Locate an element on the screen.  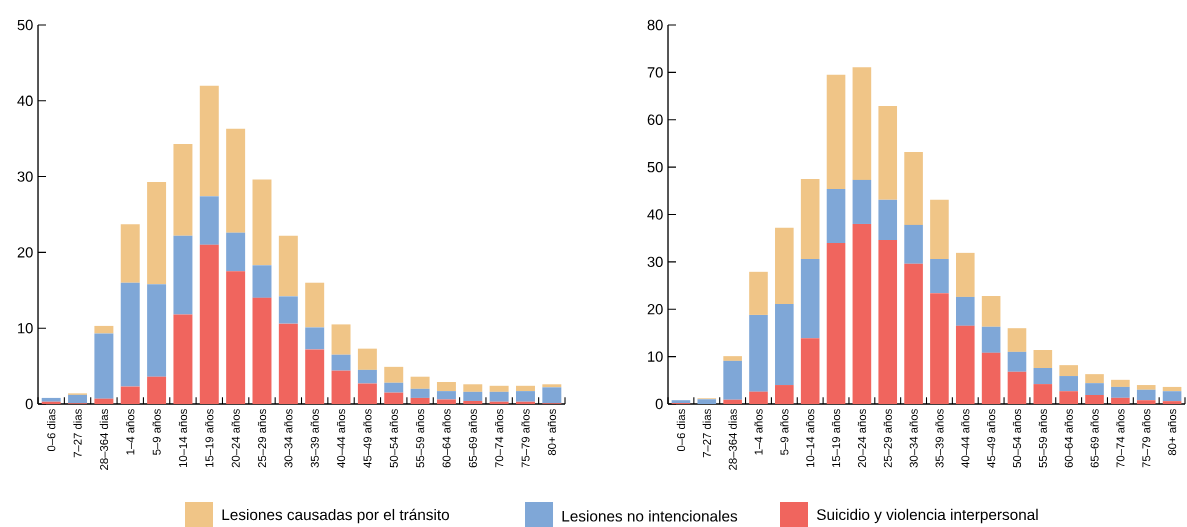
x-tick-label: 80+ años is located at coordinates (551, 432).